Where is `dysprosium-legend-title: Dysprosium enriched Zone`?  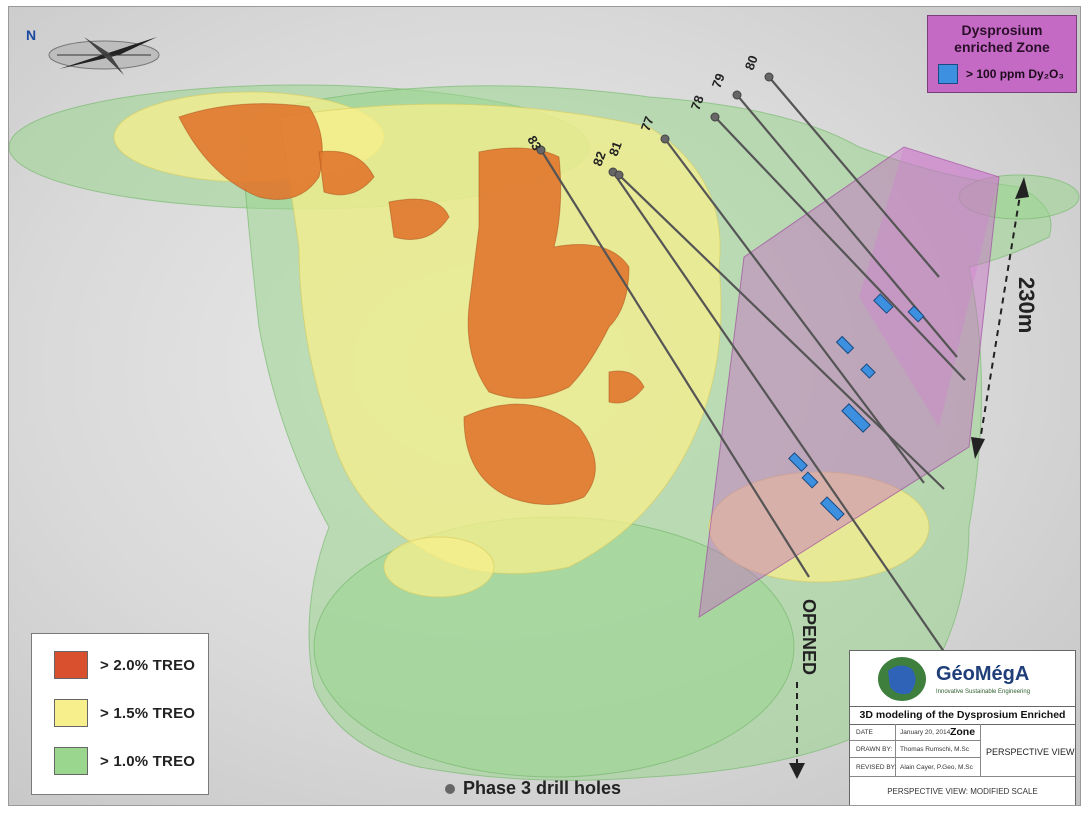 dysprosium-legend-title: Dysprosium enriched Zone is located at coordinates (1002, 39).